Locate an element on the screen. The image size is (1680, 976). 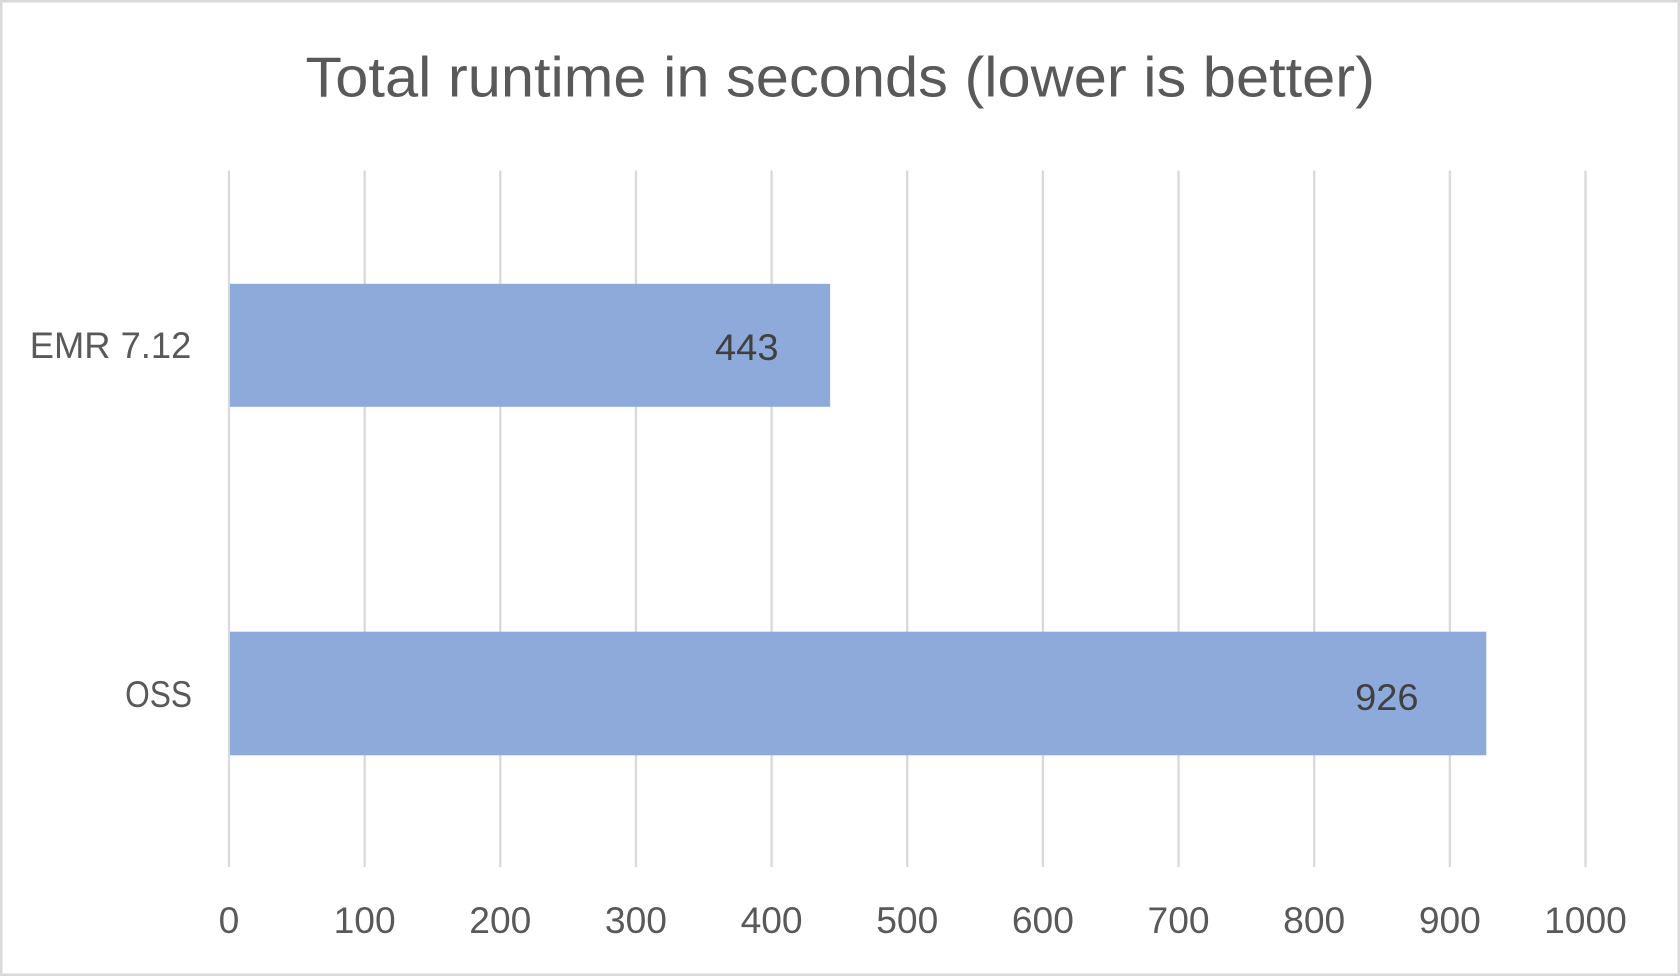
svg-text: 800 is located at coordinates (1314, 920).